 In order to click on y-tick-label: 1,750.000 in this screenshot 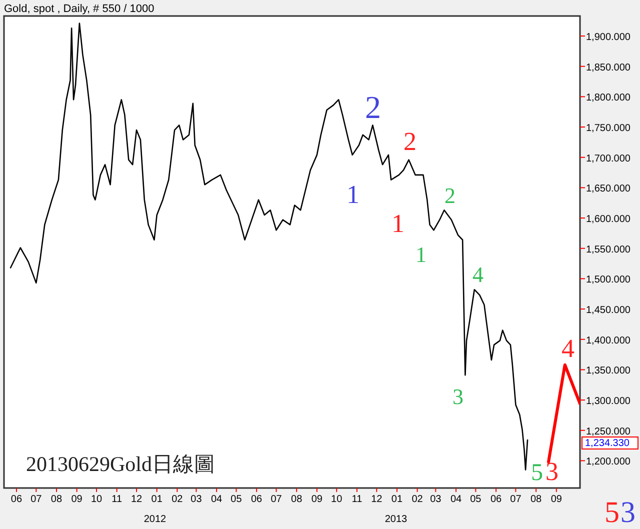, I will do `click(608, 128)`.